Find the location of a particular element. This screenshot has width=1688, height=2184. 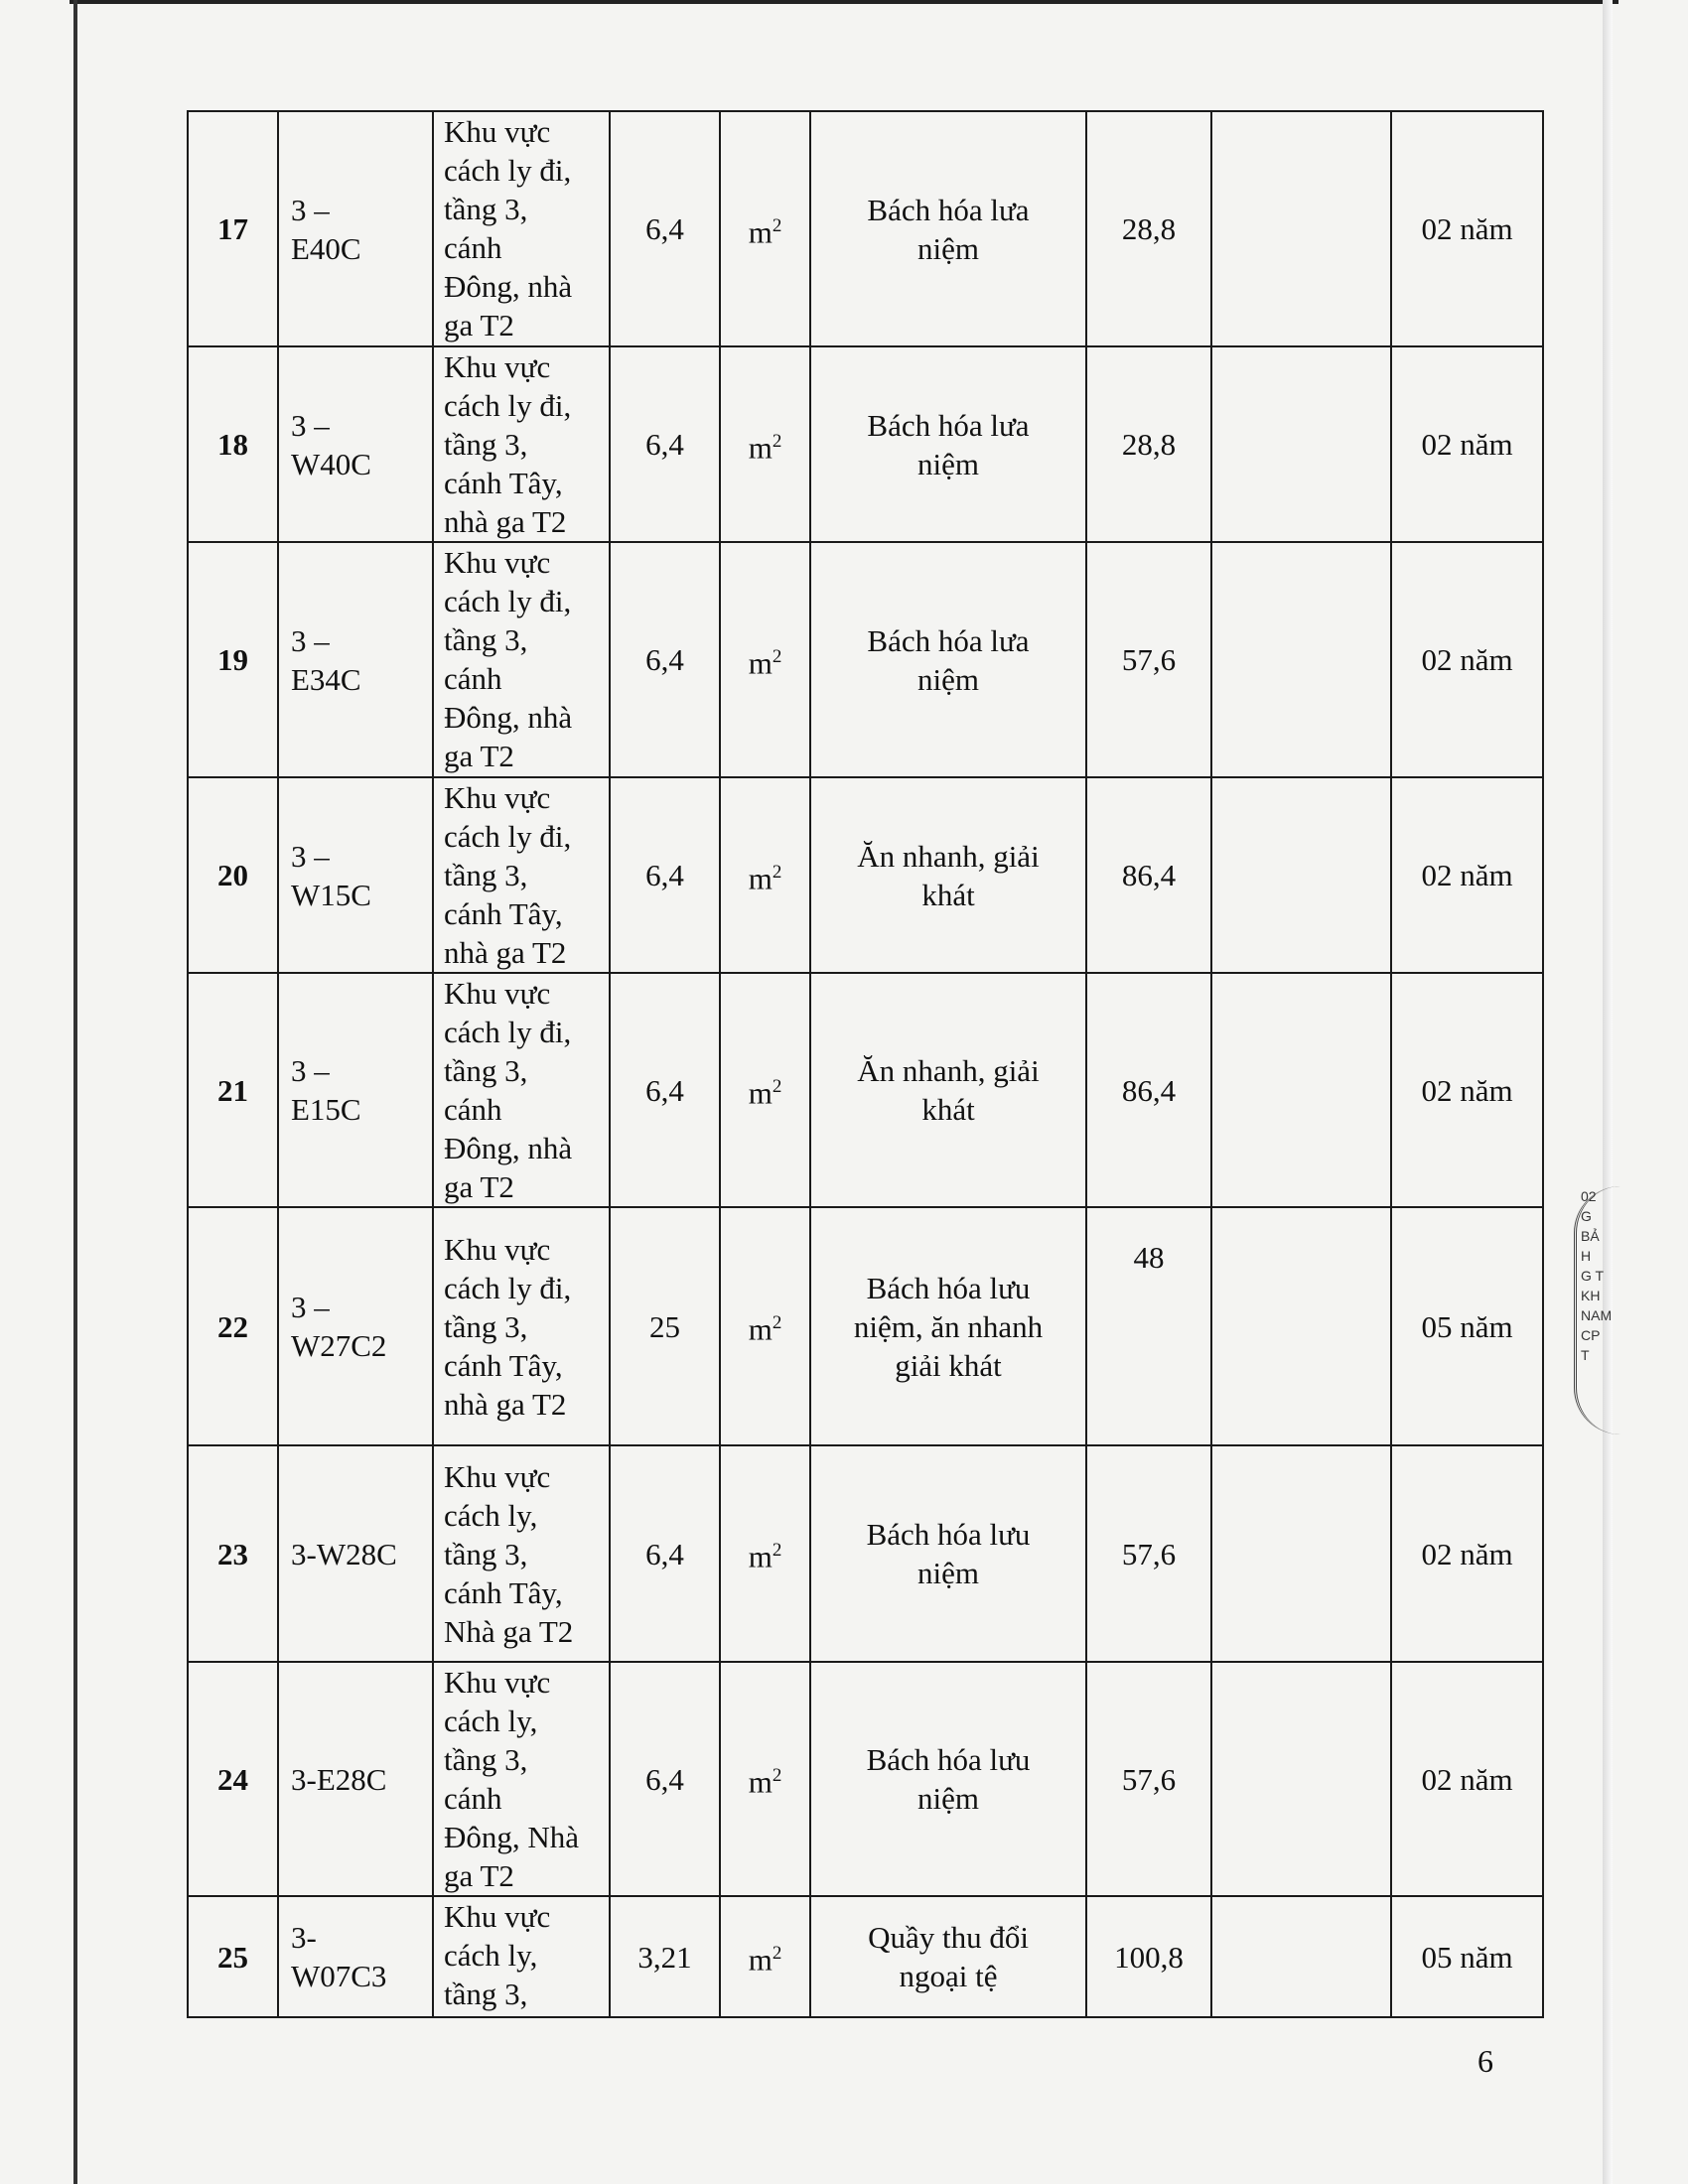

lease-term: 05 năm is located at coordinates (1467, 1326).